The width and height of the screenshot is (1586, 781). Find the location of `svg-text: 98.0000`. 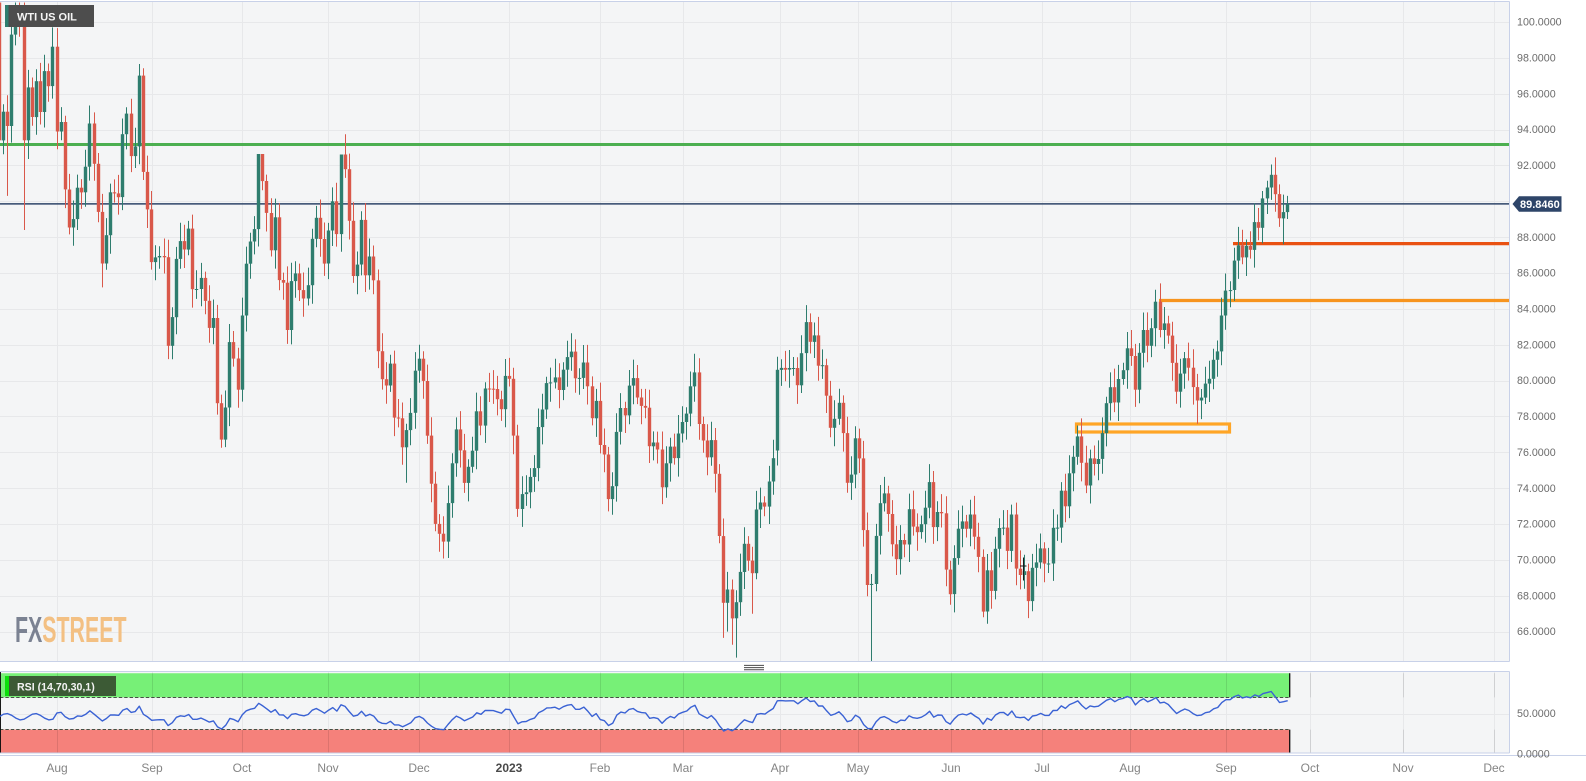

svg-text: 98.0000 is located at coordinates (1536, 59).